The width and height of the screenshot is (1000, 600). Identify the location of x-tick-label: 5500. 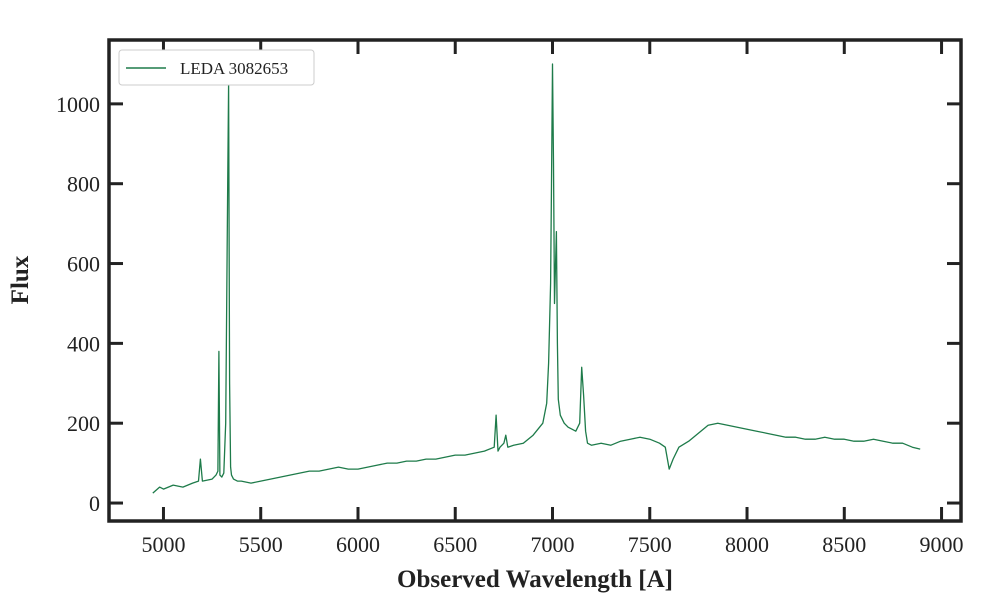
(261, 544).